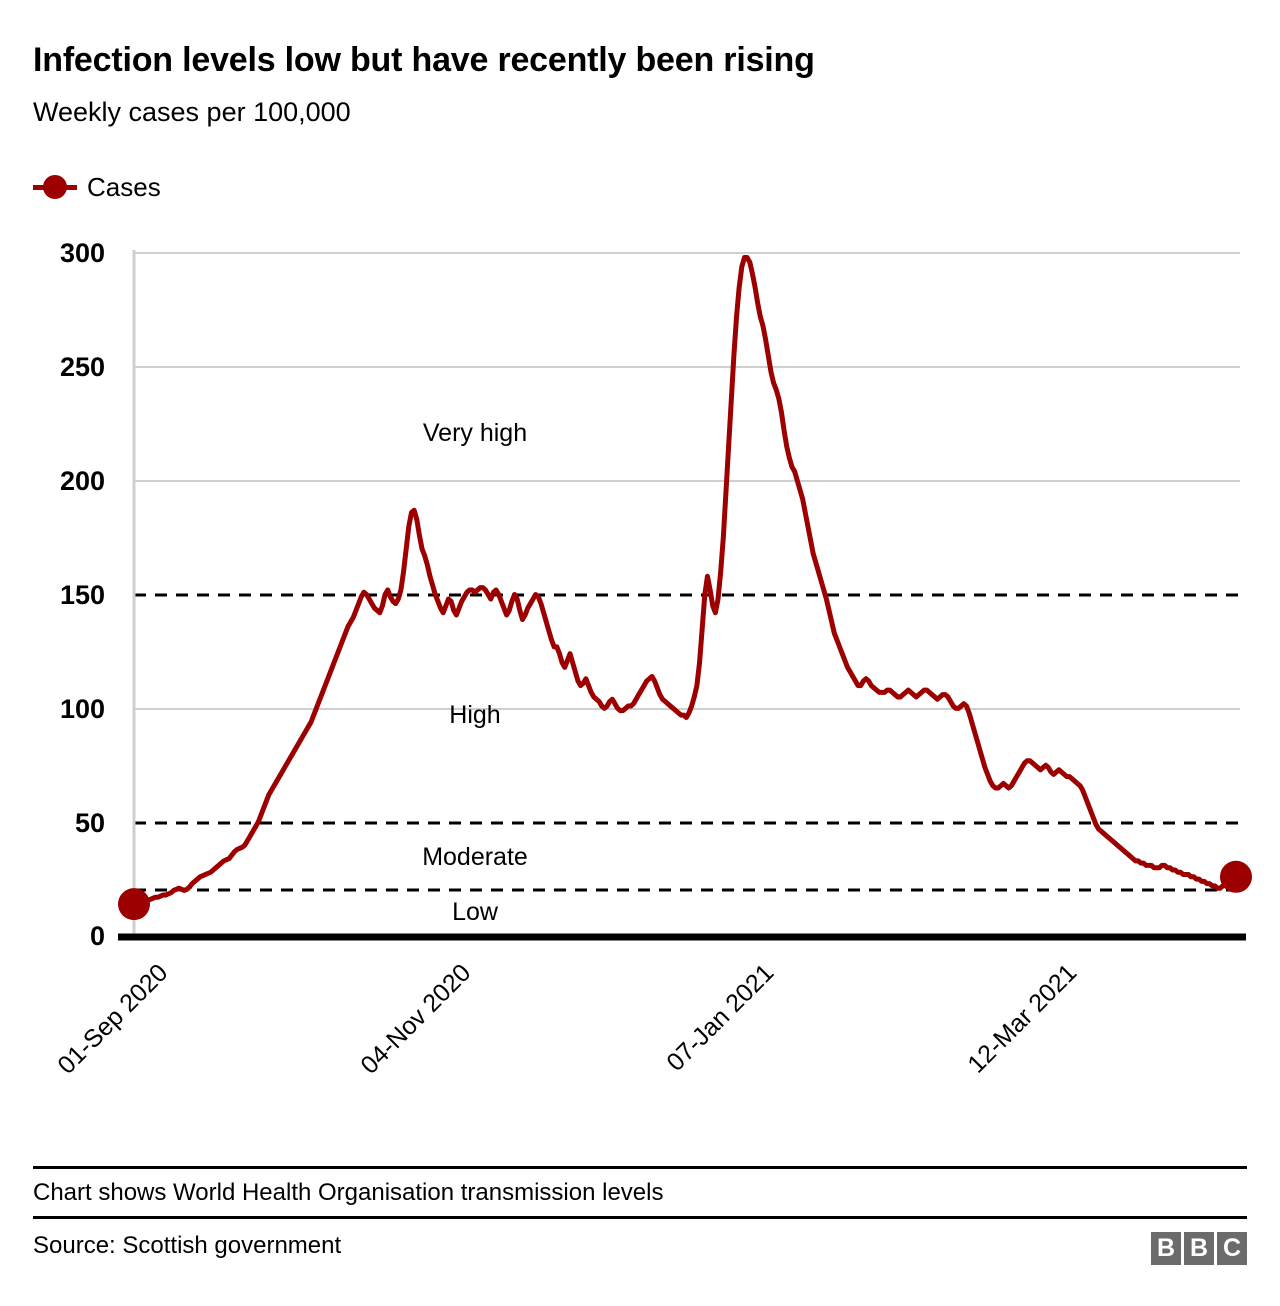 This screenshot has width=1280, height=1306. I want to click on y-tick-100: 100, so click(82, 709).